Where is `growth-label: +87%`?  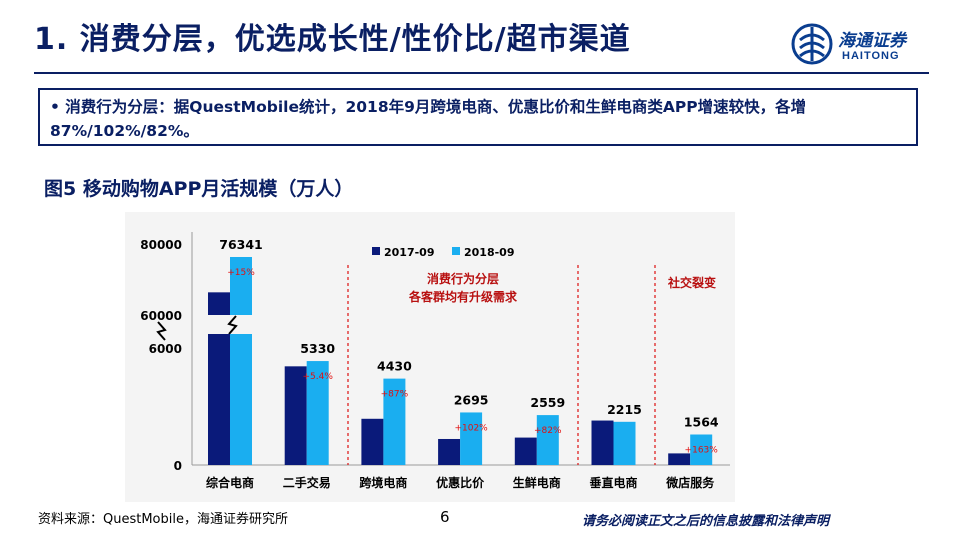
growth-label: +87% is located at coordinates (395, 395).